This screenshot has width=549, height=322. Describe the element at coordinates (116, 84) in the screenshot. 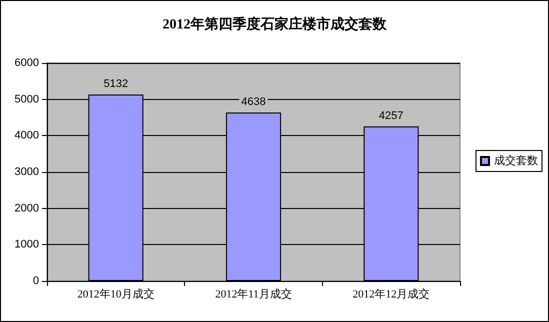

I see `data-label: 5132` at that location.